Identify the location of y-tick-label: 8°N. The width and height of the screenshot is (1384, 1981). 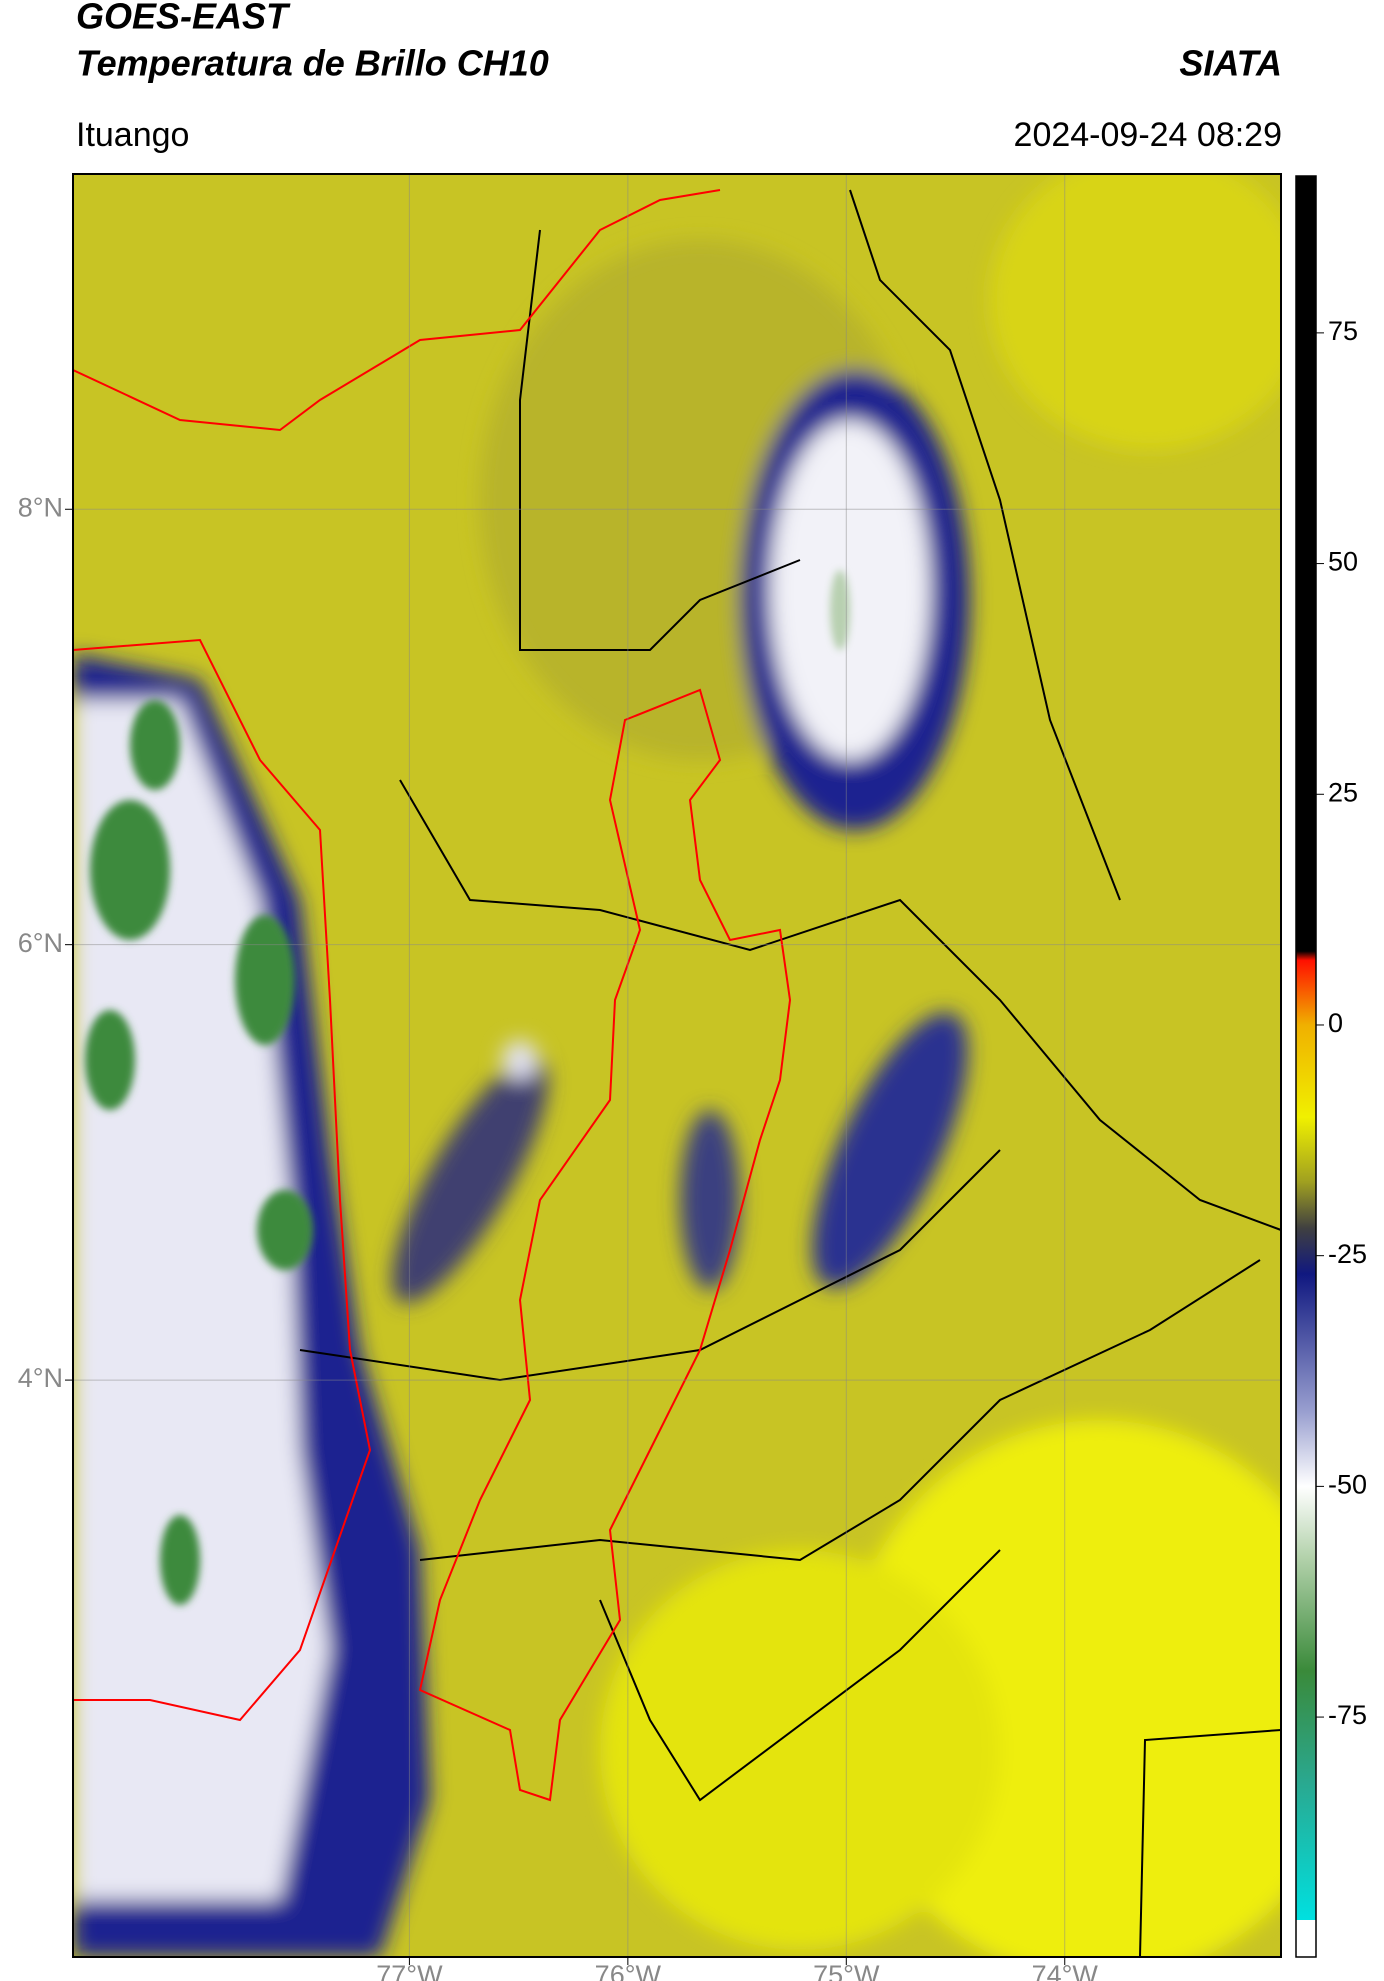
(40, 507).